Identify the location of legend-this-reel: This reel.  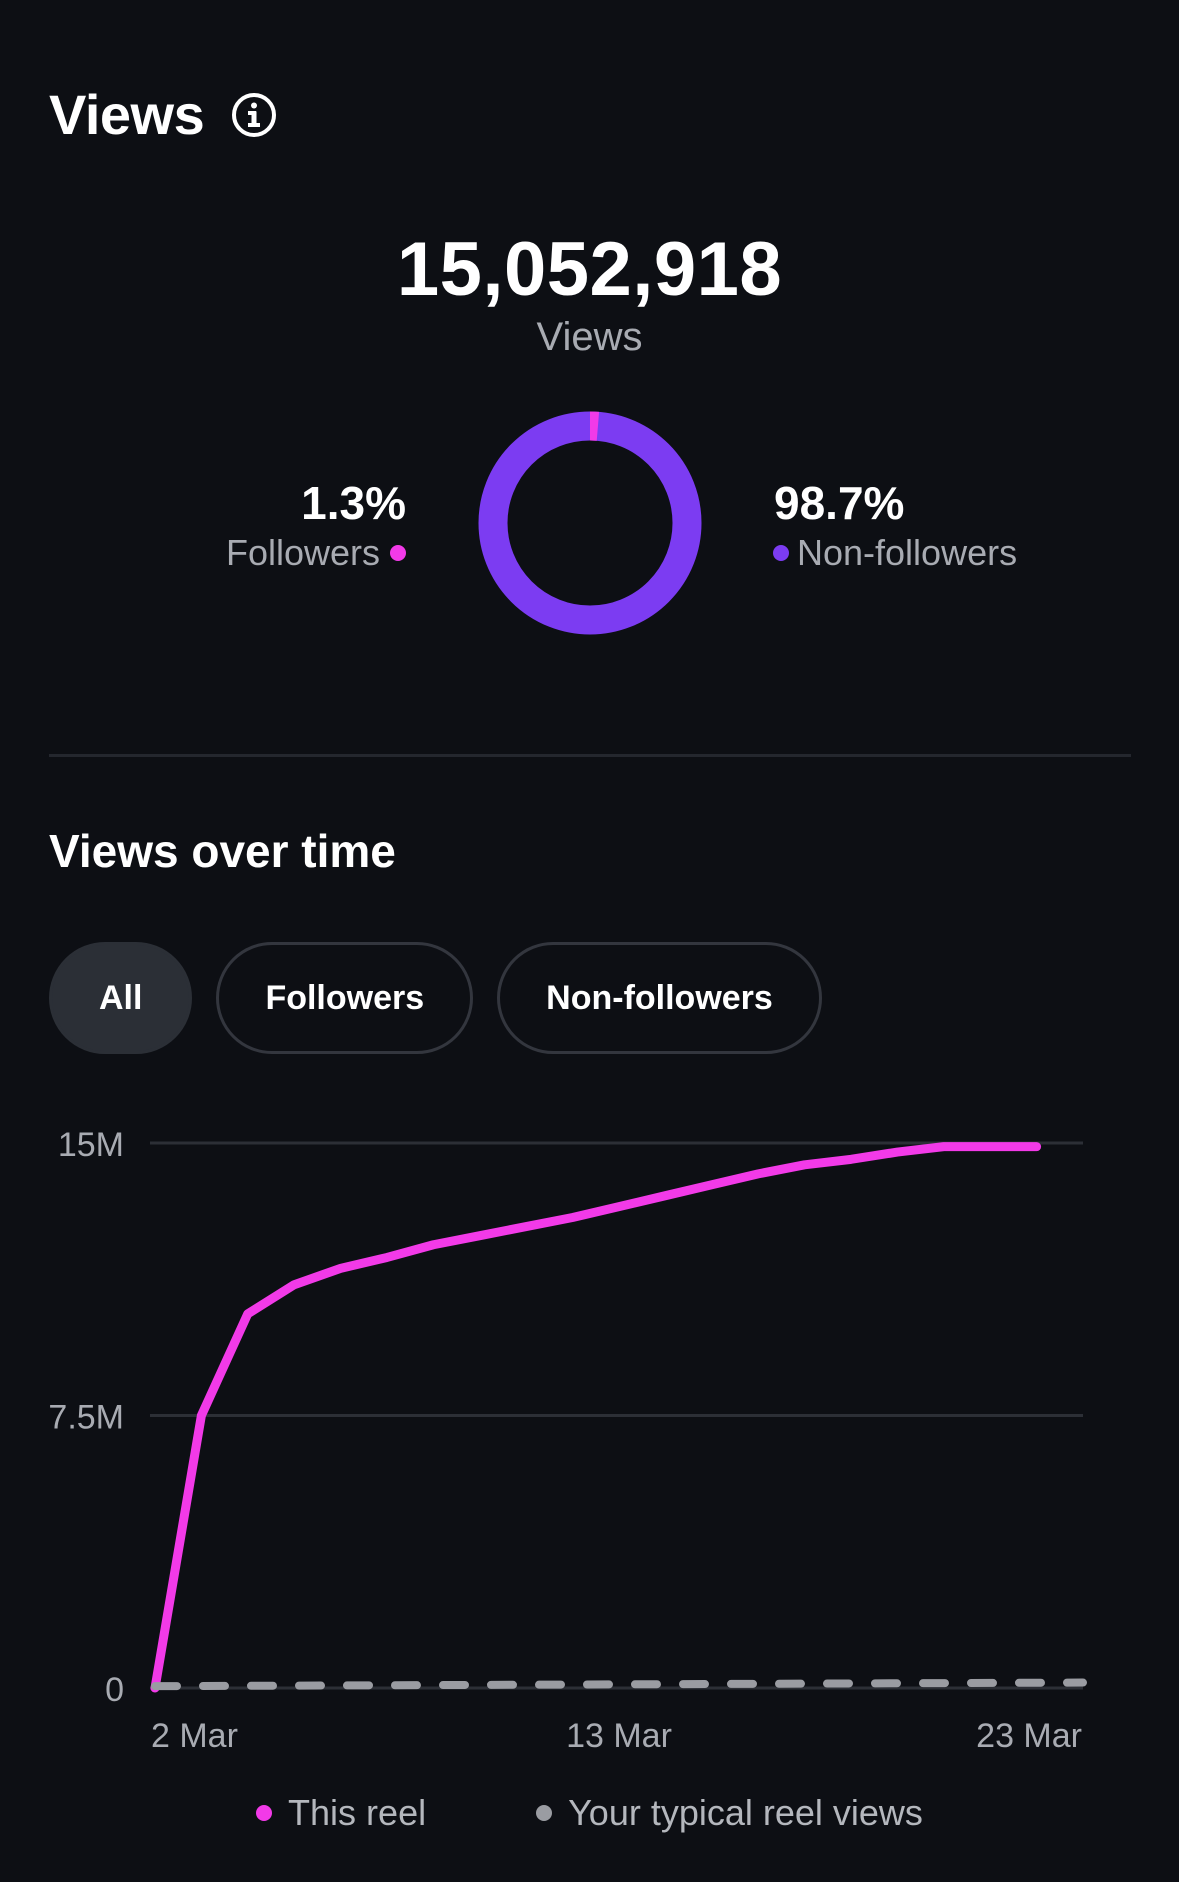
(341, 1813).